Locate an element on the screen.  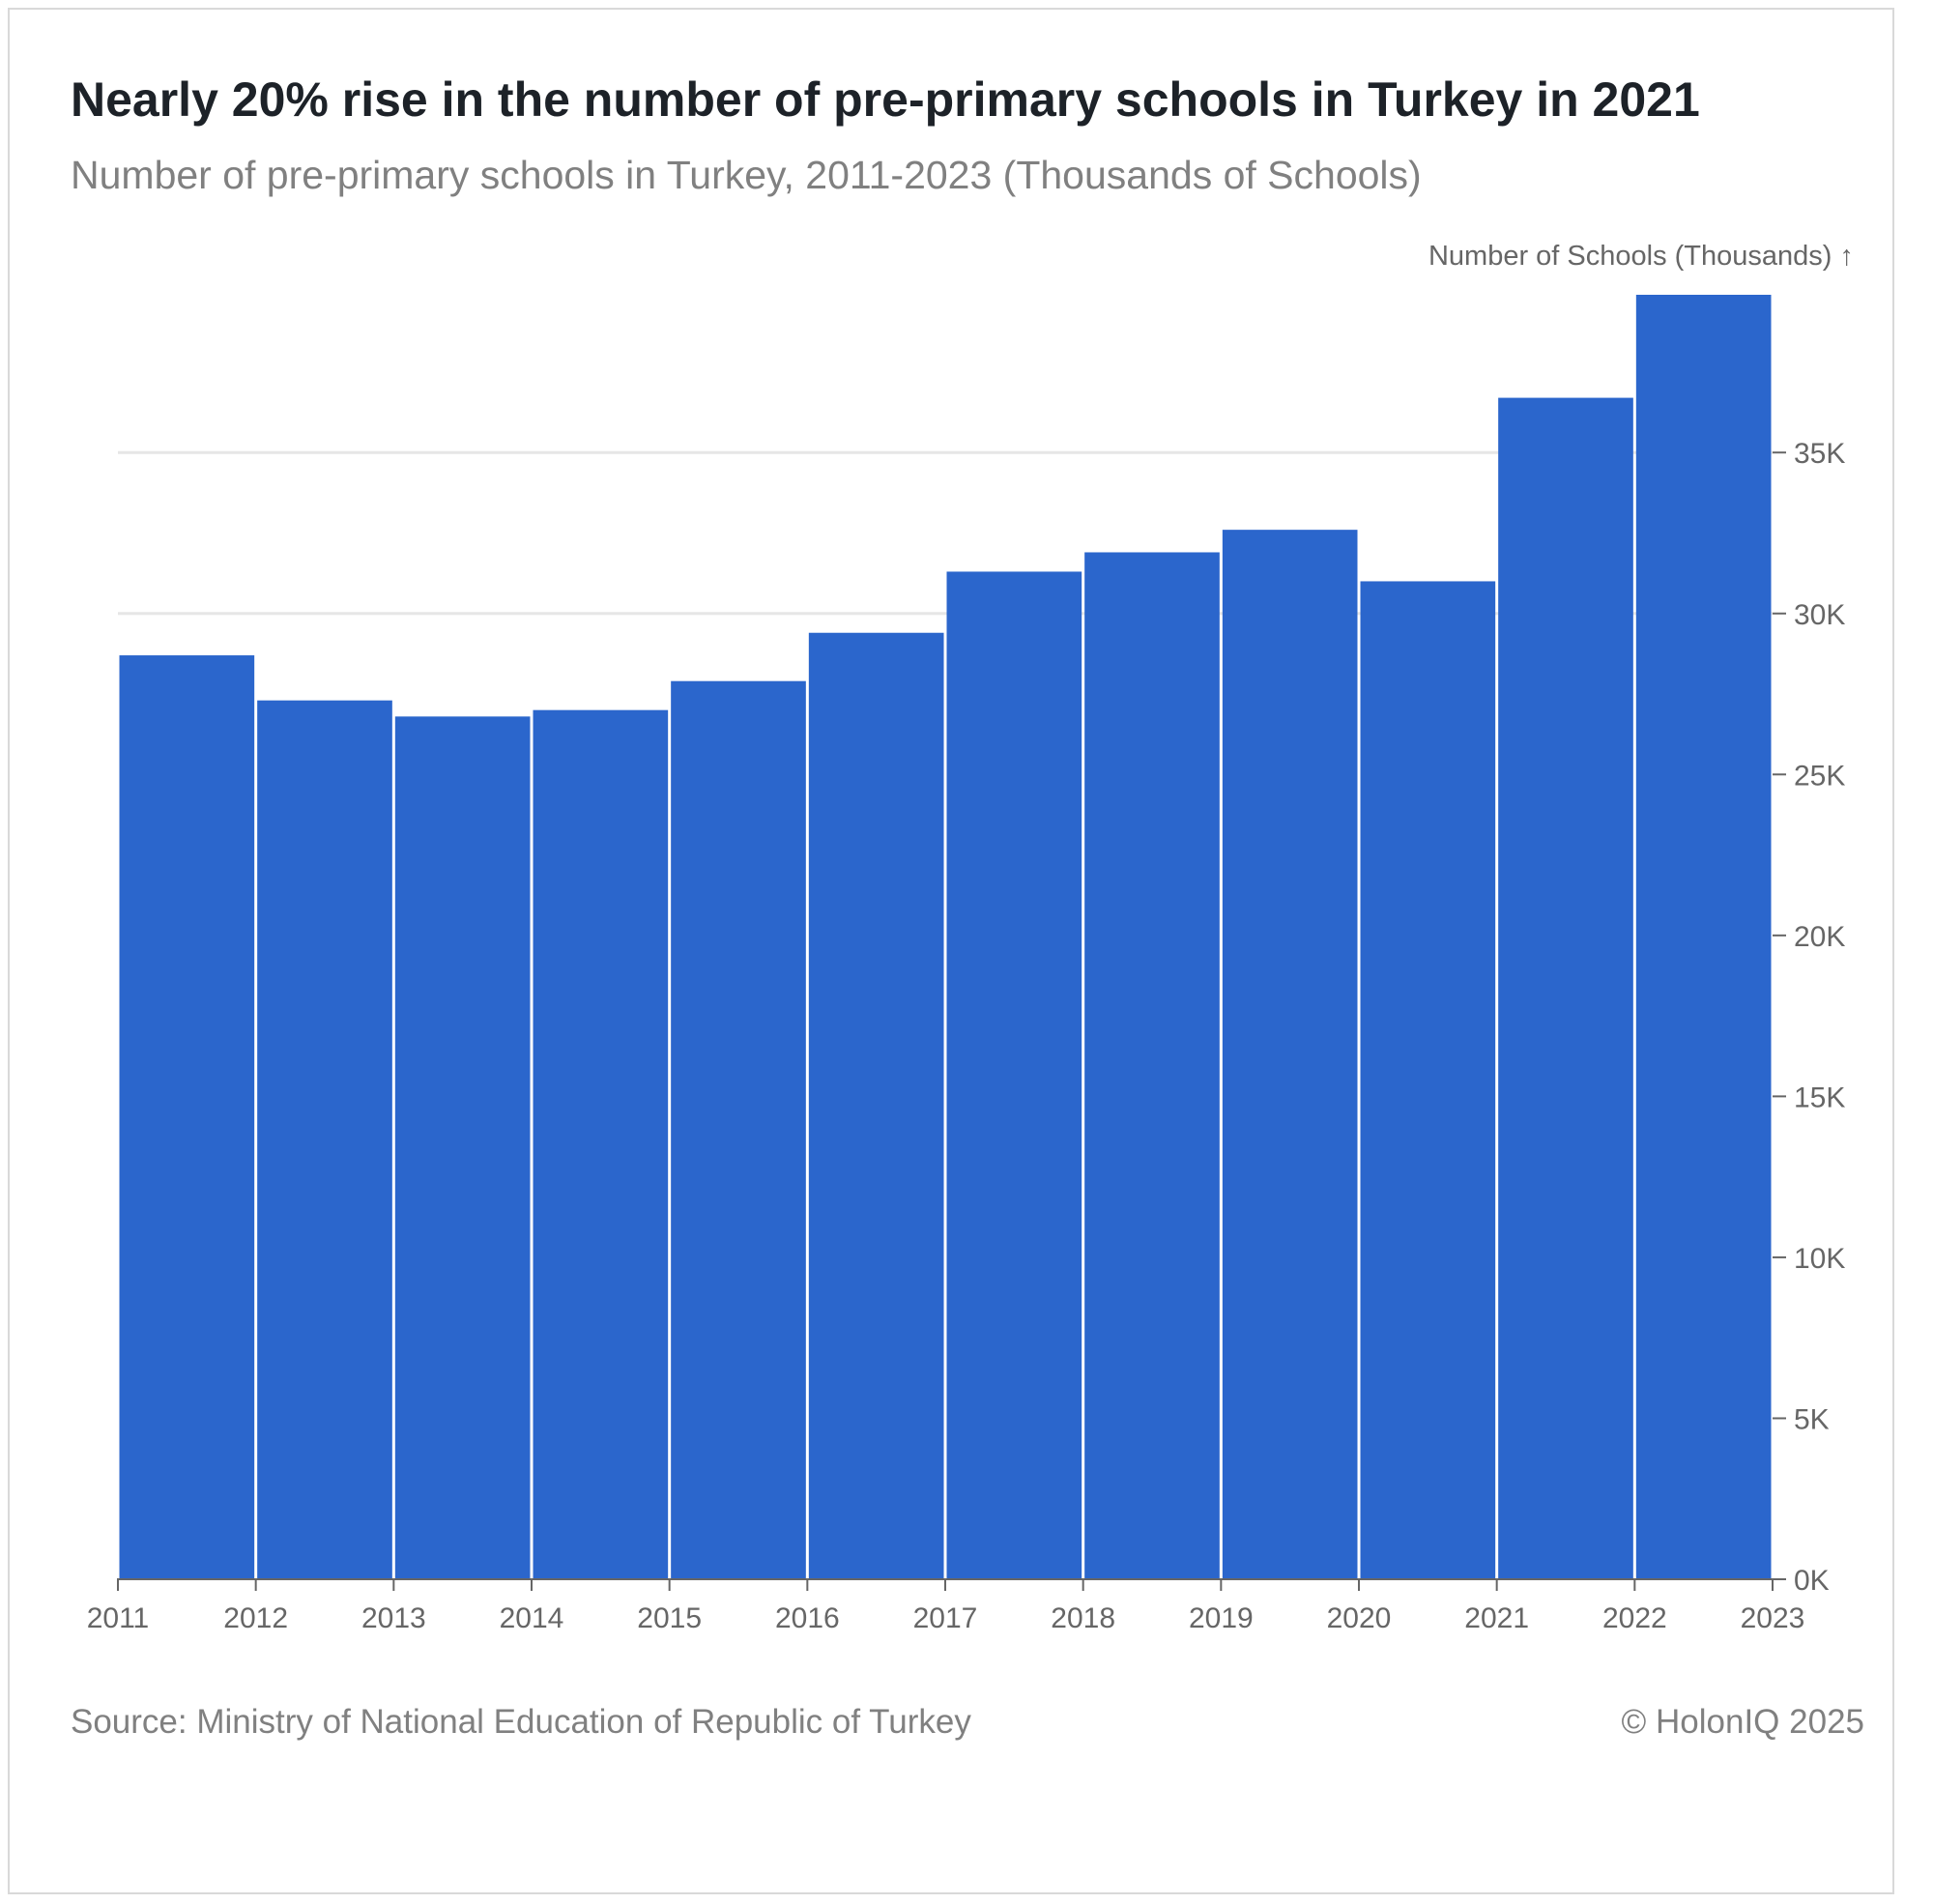
copyright-note: © HolonIQ 2025 is located at coordinates (1743, 1722).